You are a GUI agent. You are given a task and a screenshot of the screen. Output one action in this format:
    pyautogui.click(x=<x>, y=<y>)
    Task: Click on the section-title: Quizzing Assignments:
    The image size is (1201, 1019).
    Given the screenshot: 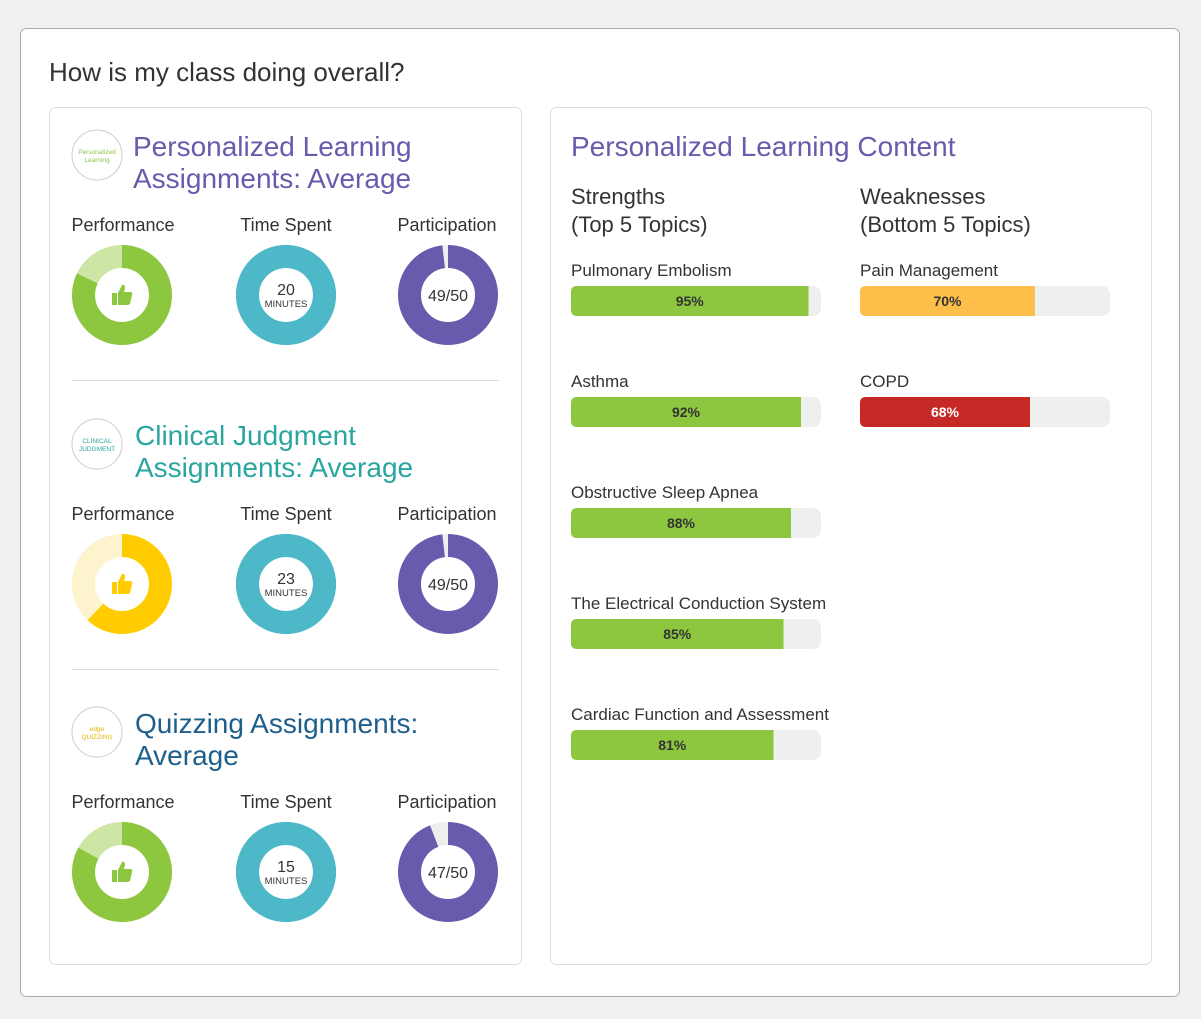 What is the action you would take?
    pyautogui.click(x=276, y=723)
    